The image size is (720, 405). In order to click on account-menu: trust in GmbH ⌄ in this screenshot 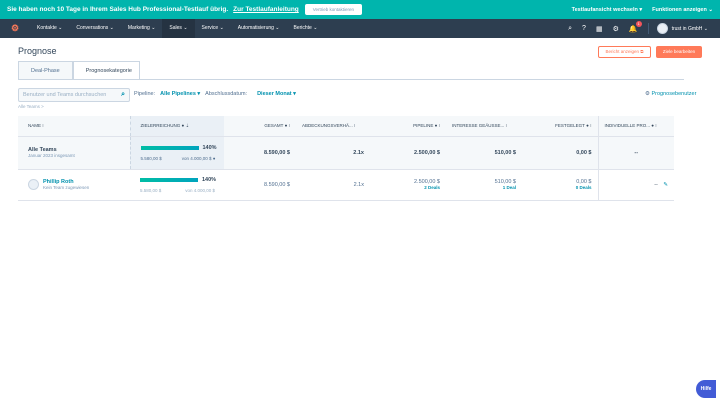, I will do `click(677, 28)`.